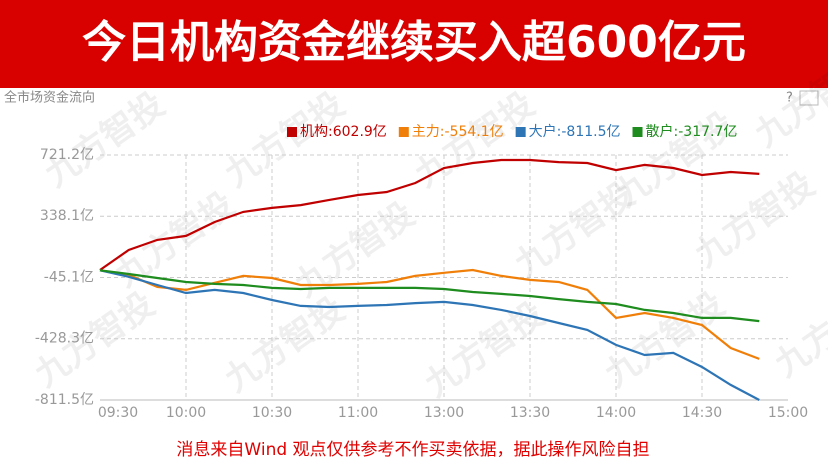 This screenshot has height=472, width=828. What do you see at coordinates (616, 413) in the screenshot?
I see `x-tick-label: 14:00` at bounding box center [616, 413].